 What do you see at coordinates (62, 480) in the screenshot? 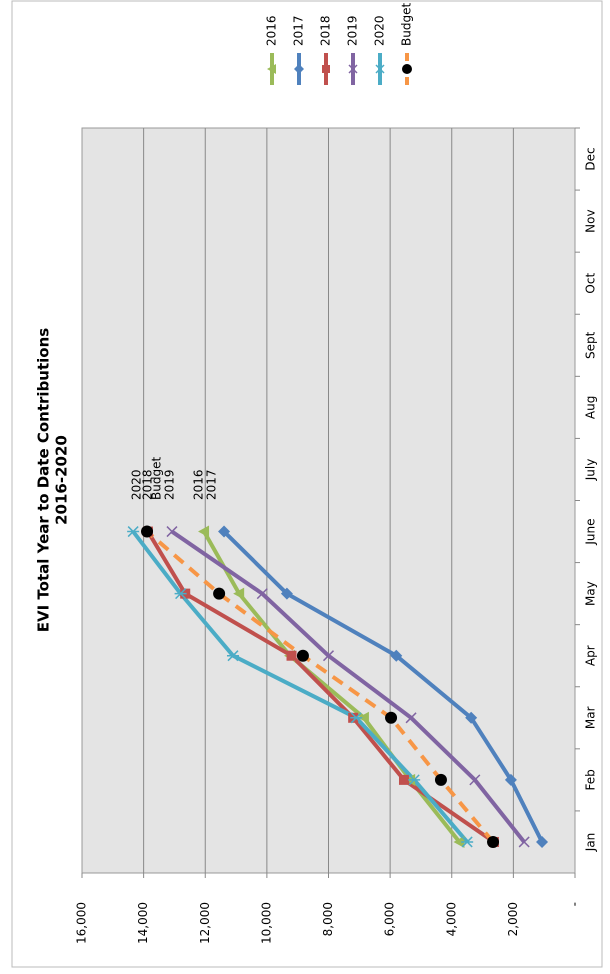
I see `chart-subtitle: 2016-2020` at bounding box center [62, 480].